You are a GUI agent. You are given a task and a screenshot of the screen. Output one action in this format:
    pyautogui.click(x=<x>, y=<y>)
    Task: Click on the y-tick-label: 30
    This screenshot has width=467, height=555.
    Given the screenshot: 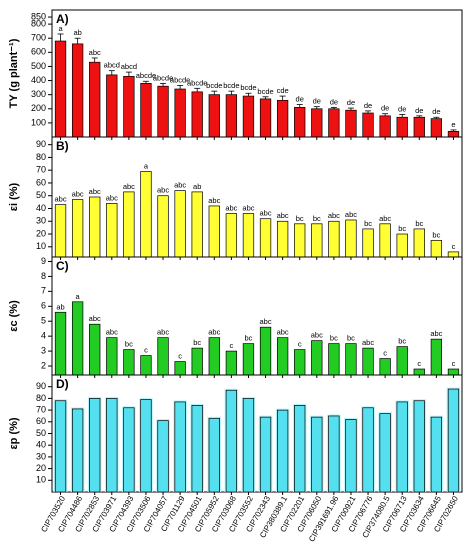 What is the action you would take?
    pyautogui.click(x=41, y=221)
    